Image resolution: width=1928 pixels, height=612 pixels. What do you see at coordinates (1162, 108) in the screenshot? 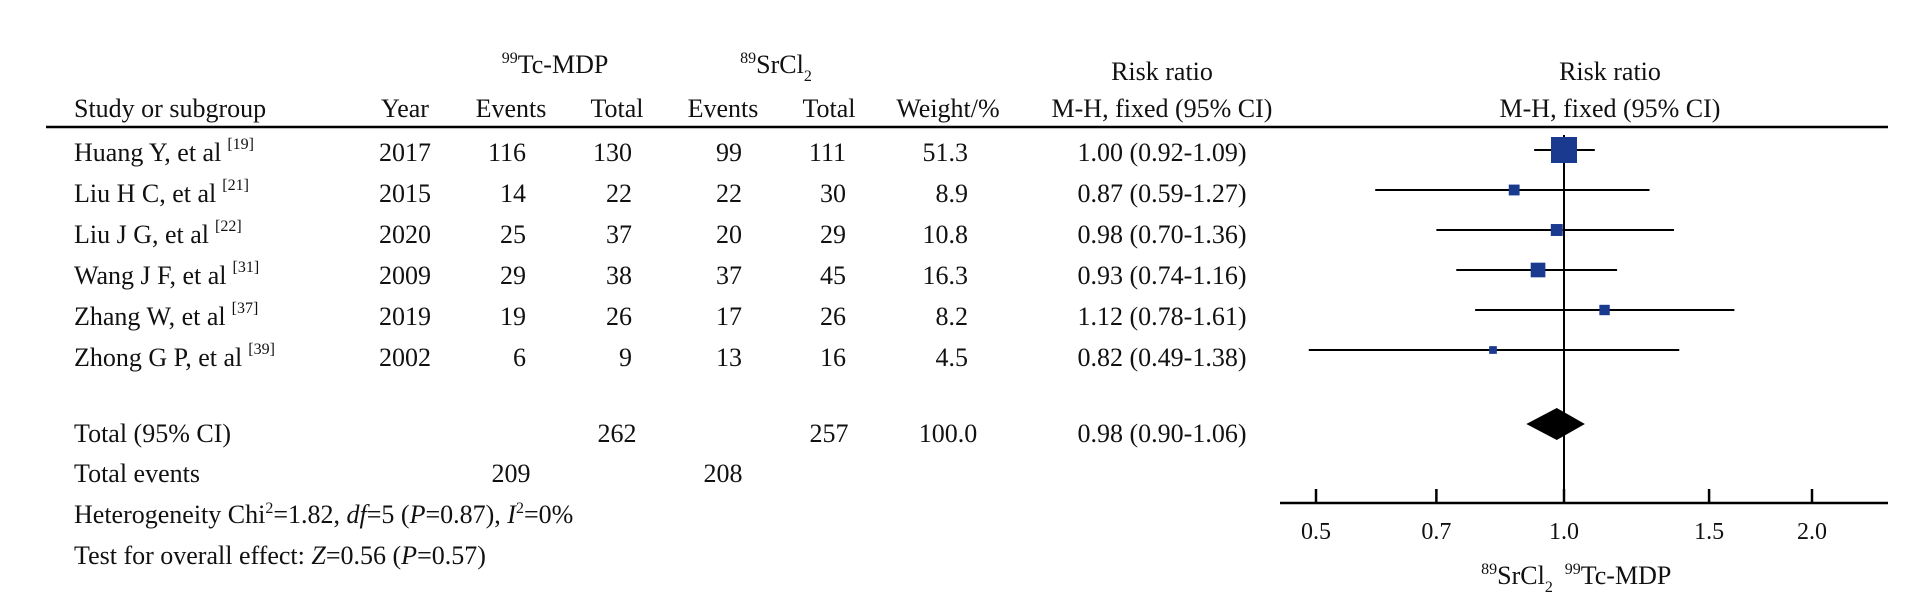
I see `col-header-rr-method: M-H, fixed (95% CI)` at bounding box center [1162, 108].